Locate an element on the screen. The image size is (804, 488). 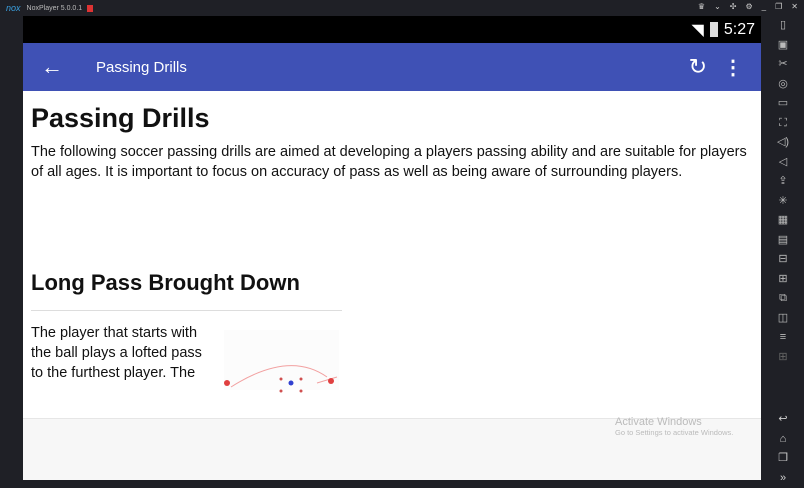
recorder-icon: ▤ is located at coordinates (783, 241).